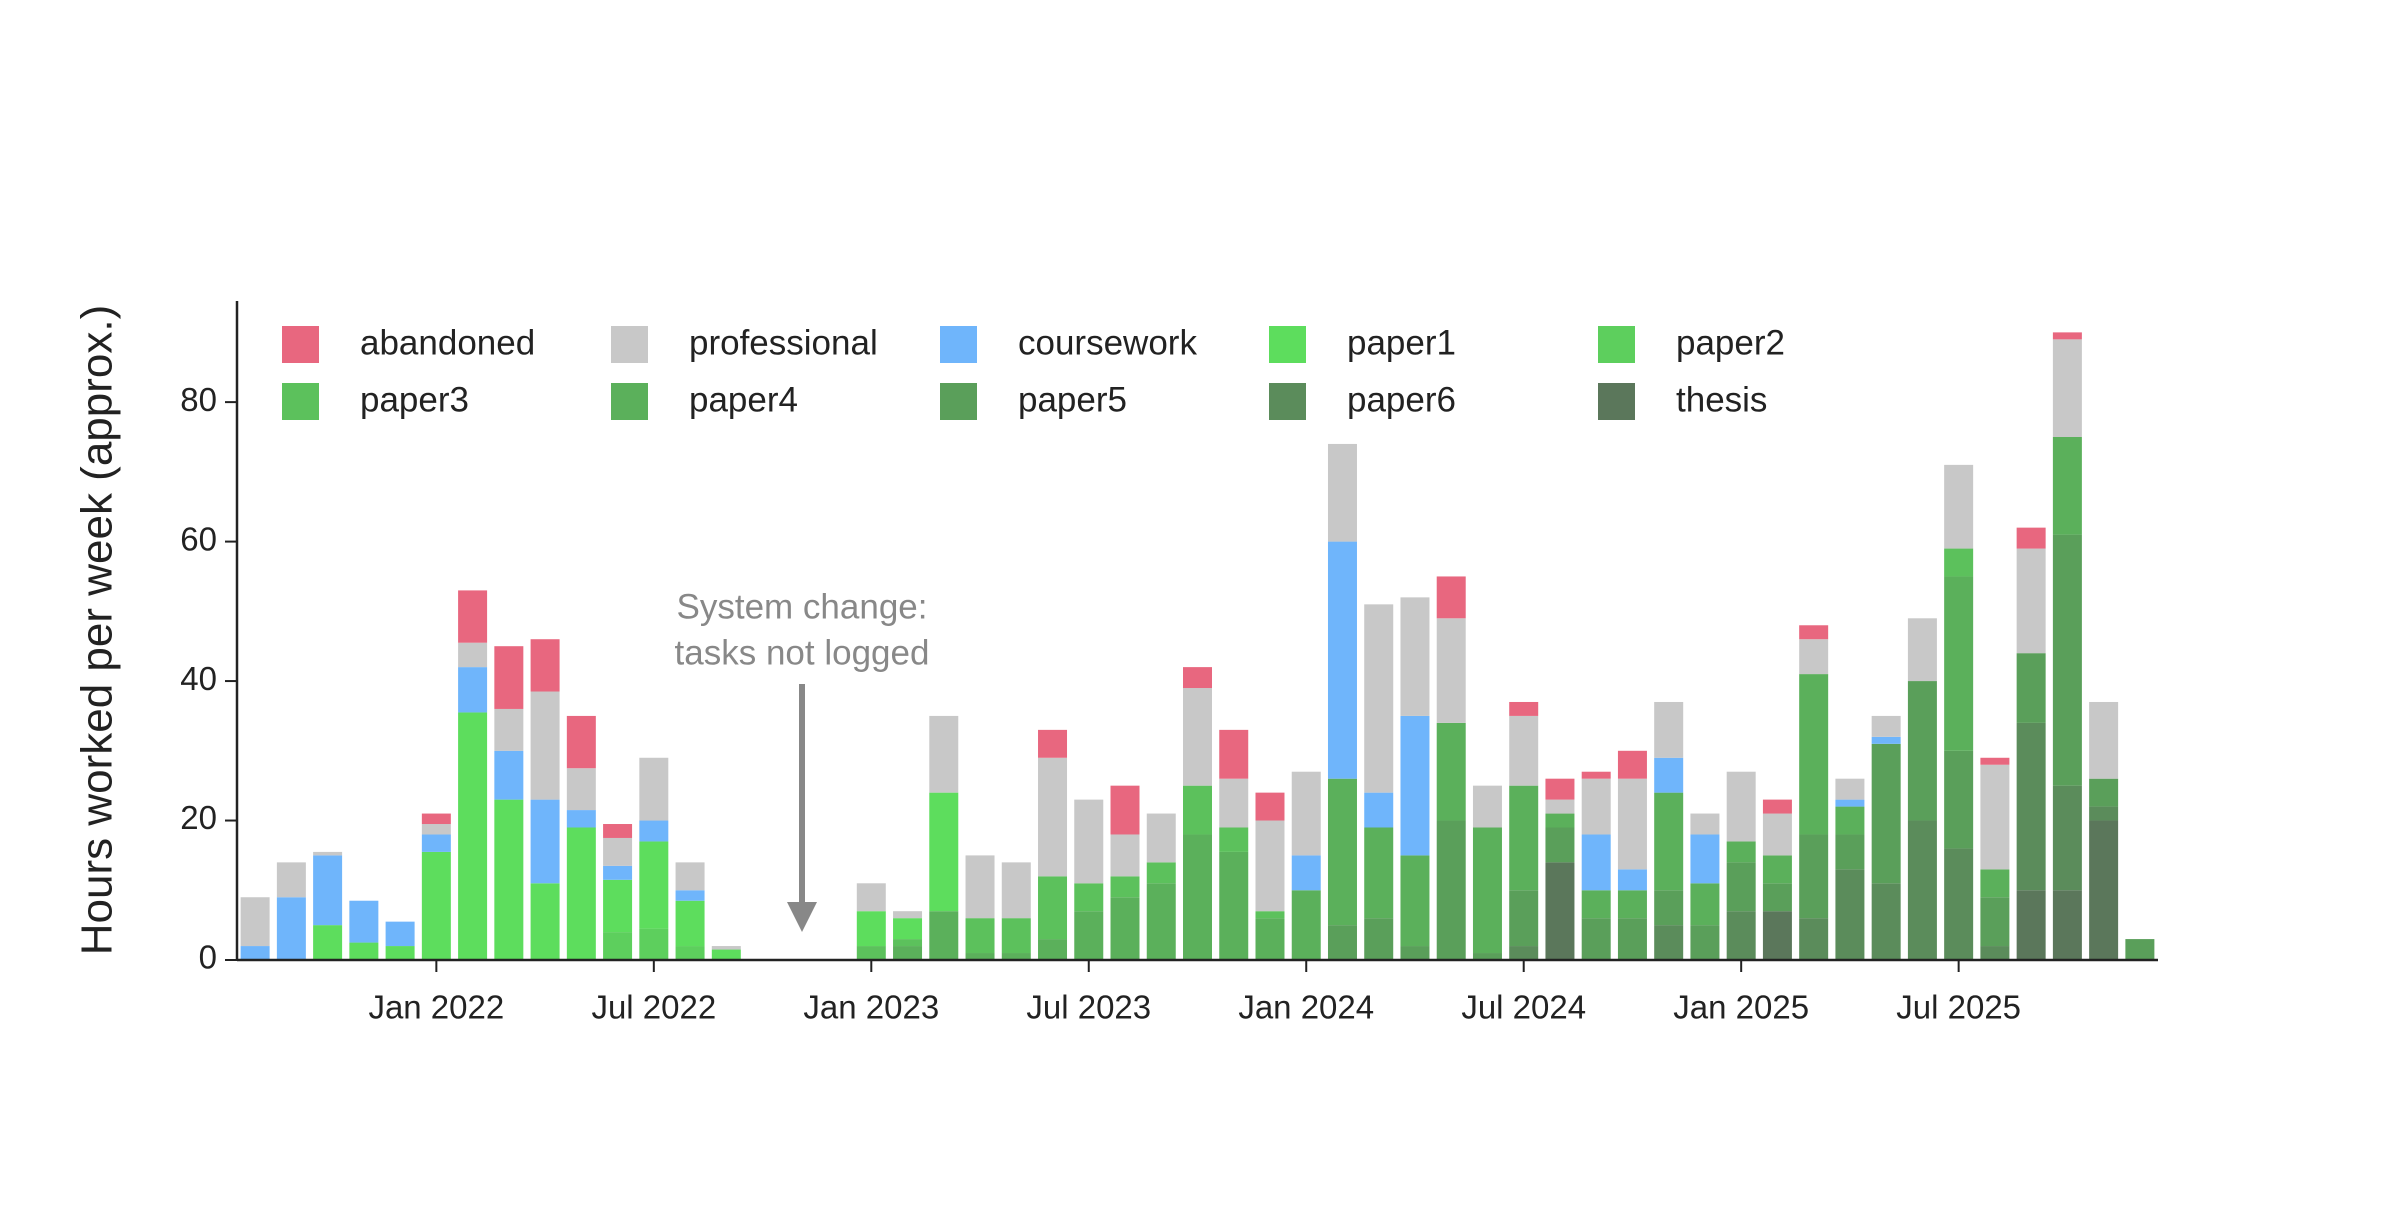 This screenshot has width=2400, height=1205. What do you see at coordinates (1072, 399) in the screenshot?
I see `legend-label: paper5` at bounding box center [1072, 399].